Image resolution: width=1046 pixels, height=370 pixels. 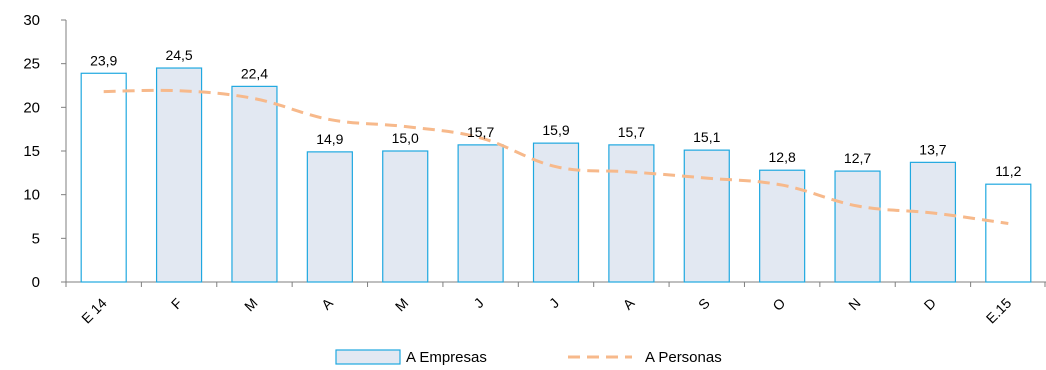 I want to click on x-tick-label: F, so click(x=176, y=303).